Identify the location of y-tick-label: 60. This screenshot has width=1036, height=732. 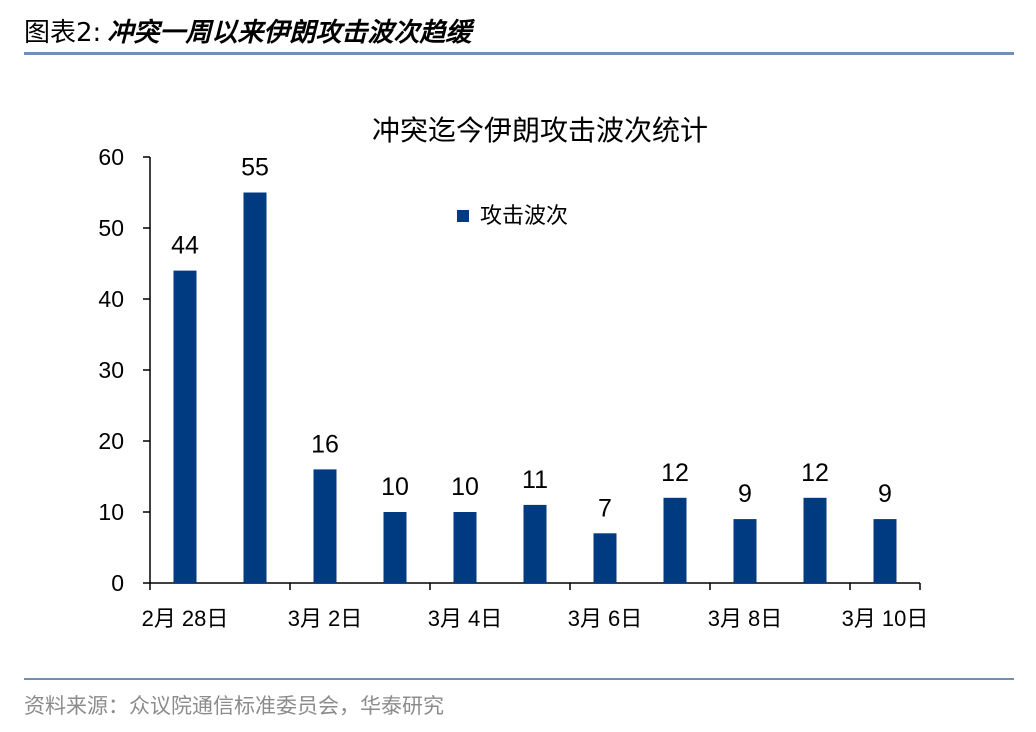
(111, 157).